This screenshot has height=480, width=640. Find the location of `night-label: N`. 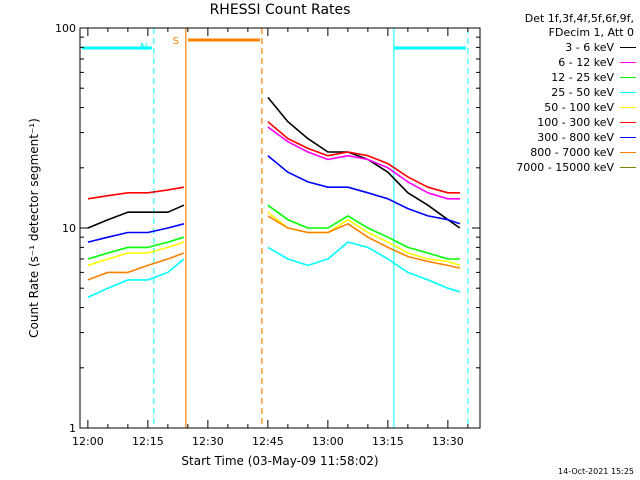

night-label: N is located at coordinates (143, 47).